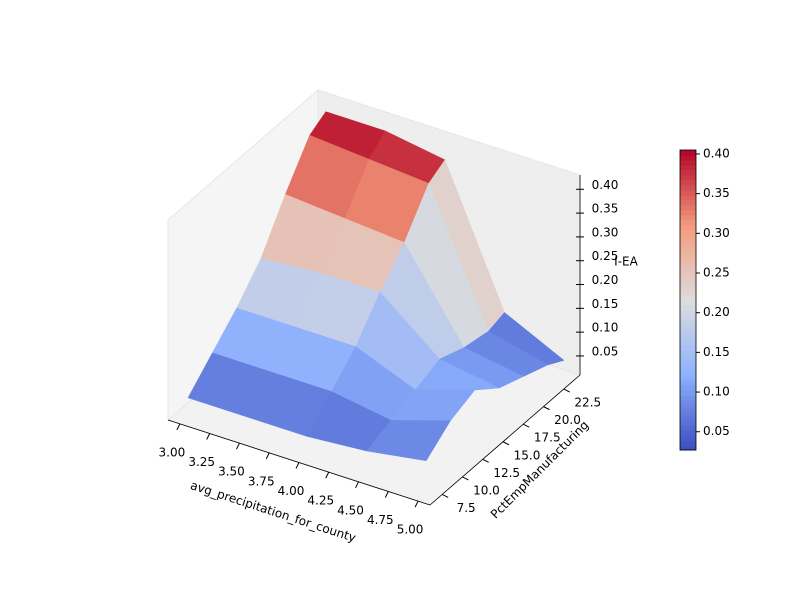 Image resolution: width=800 pixels, height=600 pixels. What do you see at coordinates (350, 510) in the screenshot?
I see `x-tick-label: 4.50` at bounding box center [350, 510].